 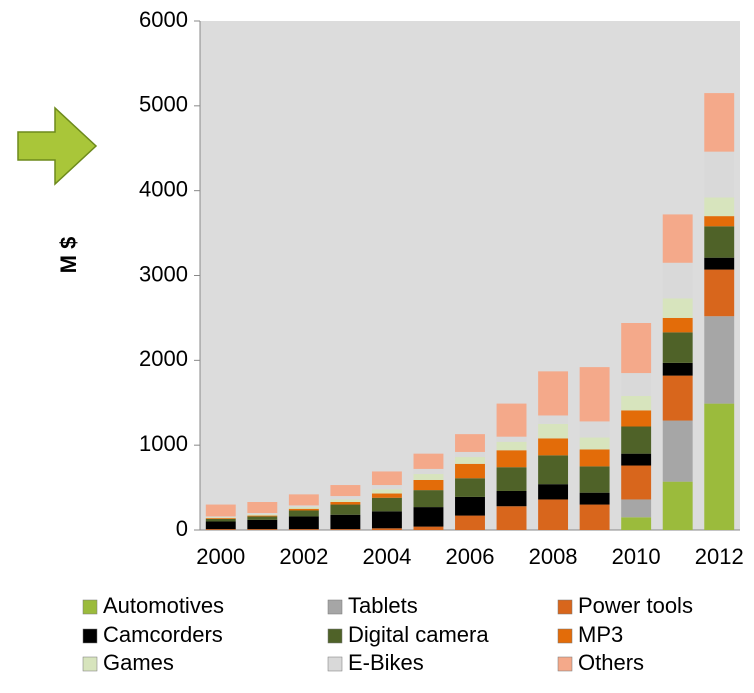 What do you see at coordinates (470, 556) in the screenshot?
I see `x-tick-label: 2006` at bounding box center [470, 556].